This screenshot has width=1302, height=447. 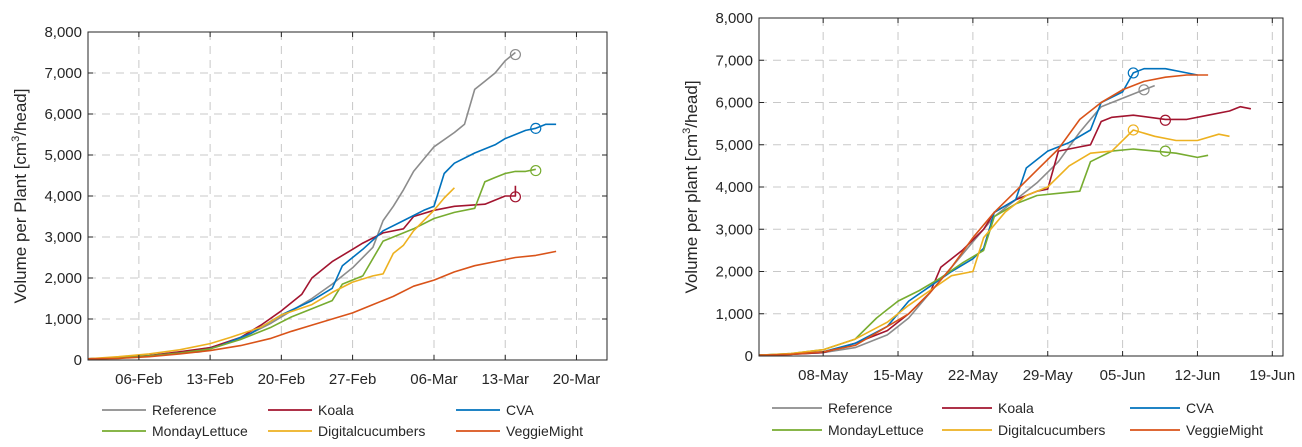 I want to click on x-tick-label: 05-Jun, so click(x=1123, y=375).